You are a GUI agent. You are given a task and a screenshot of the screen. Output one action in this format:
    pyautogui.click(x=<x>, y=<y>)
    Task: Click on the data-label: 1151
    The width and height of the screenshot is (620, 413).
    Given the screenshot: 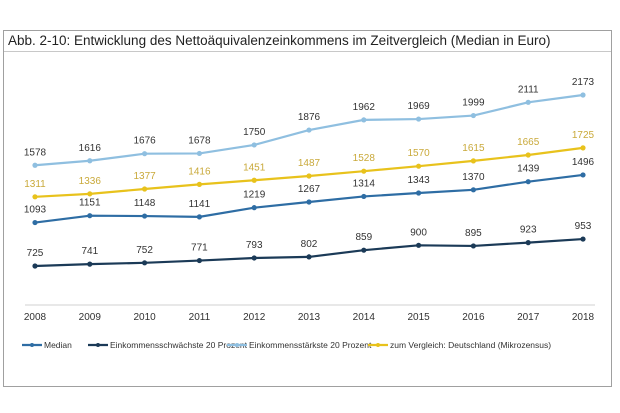 What is the action you would take?
    pyautogui.click(x=90, y=203)
    